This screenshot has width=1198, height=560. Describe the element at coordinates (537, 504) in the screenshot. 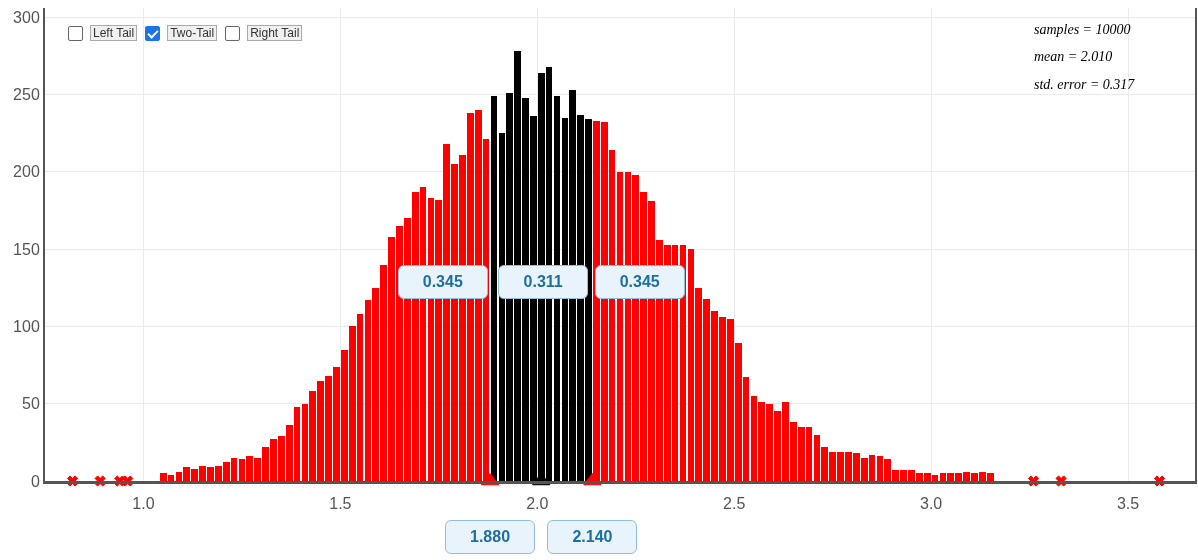

I see `x-tick-label: 2.0` at that location.